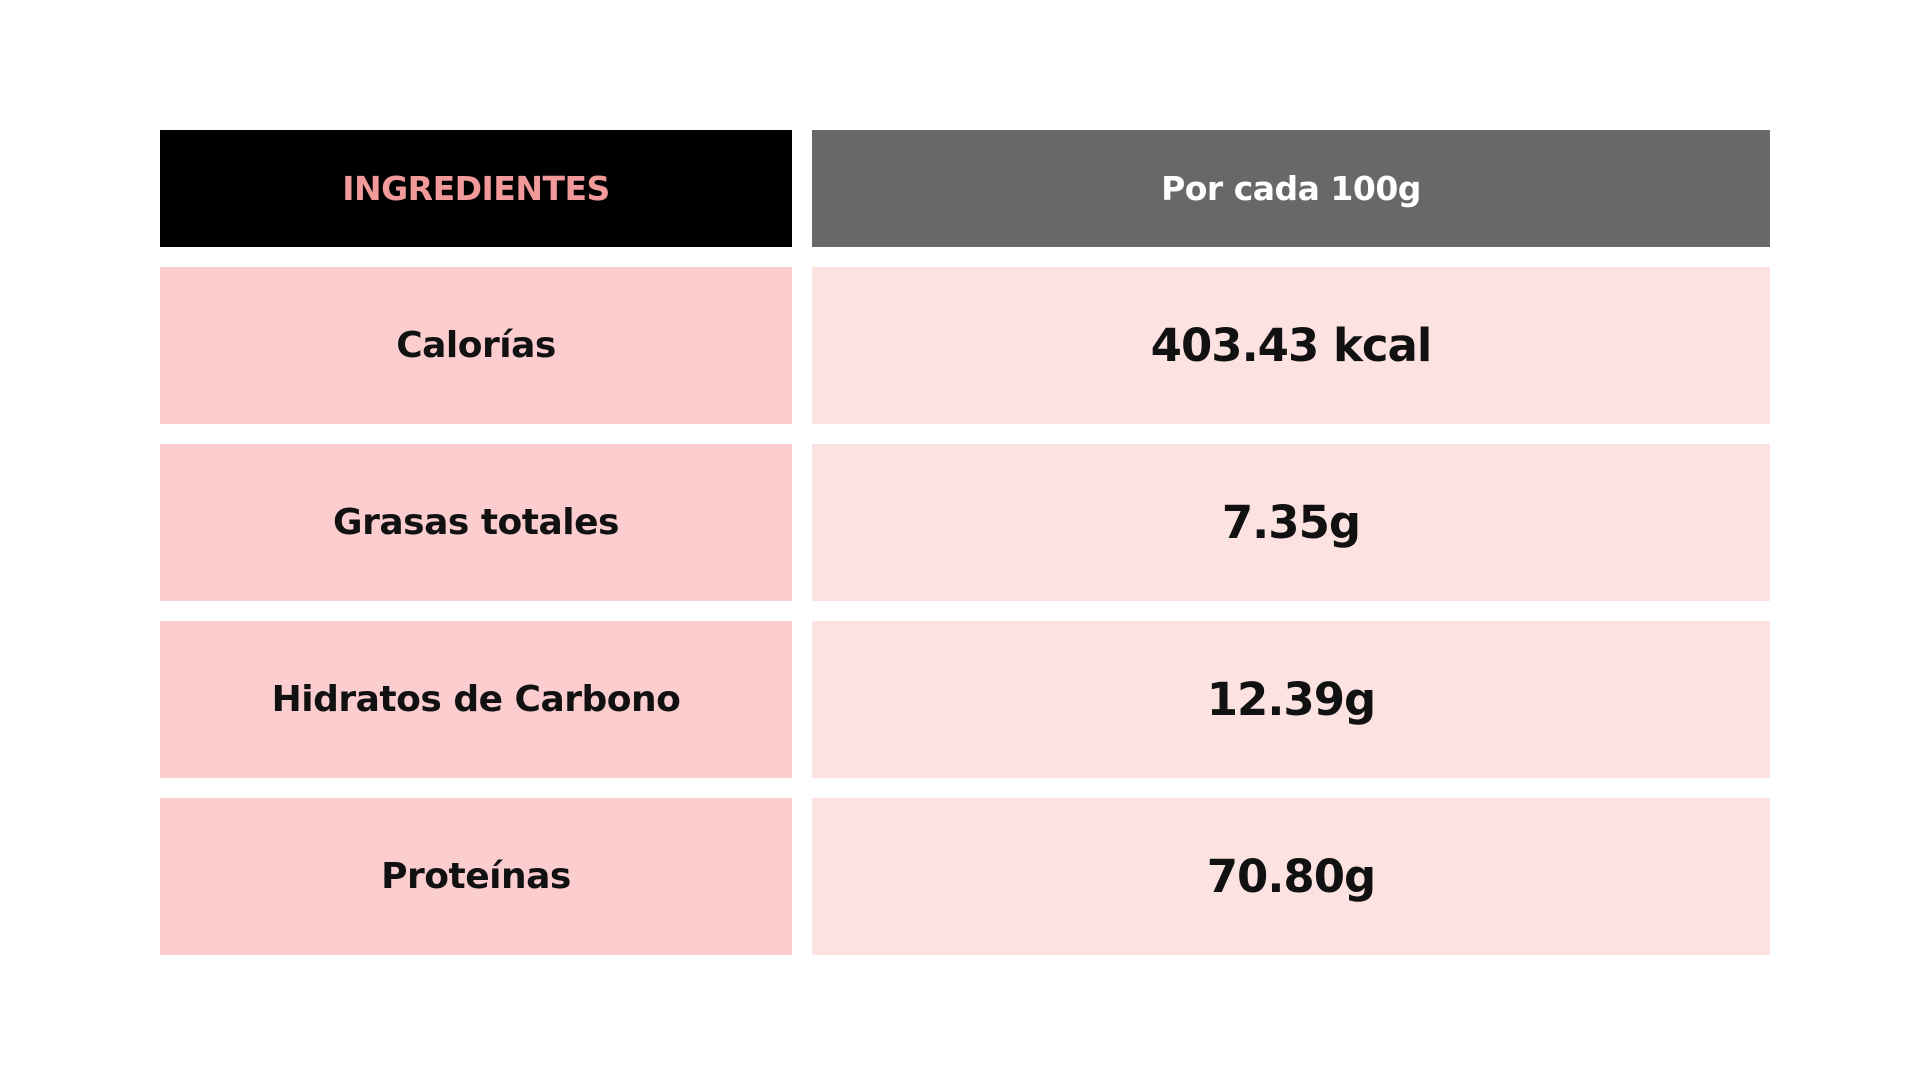 Image resolution: width=1920 pixels, height=1080 pixels. What do you see at coordinates (1291, 699) in the screenshot?
I see `row-value-carbohydrates: 12.39g` at bounding box center [1291, 699].